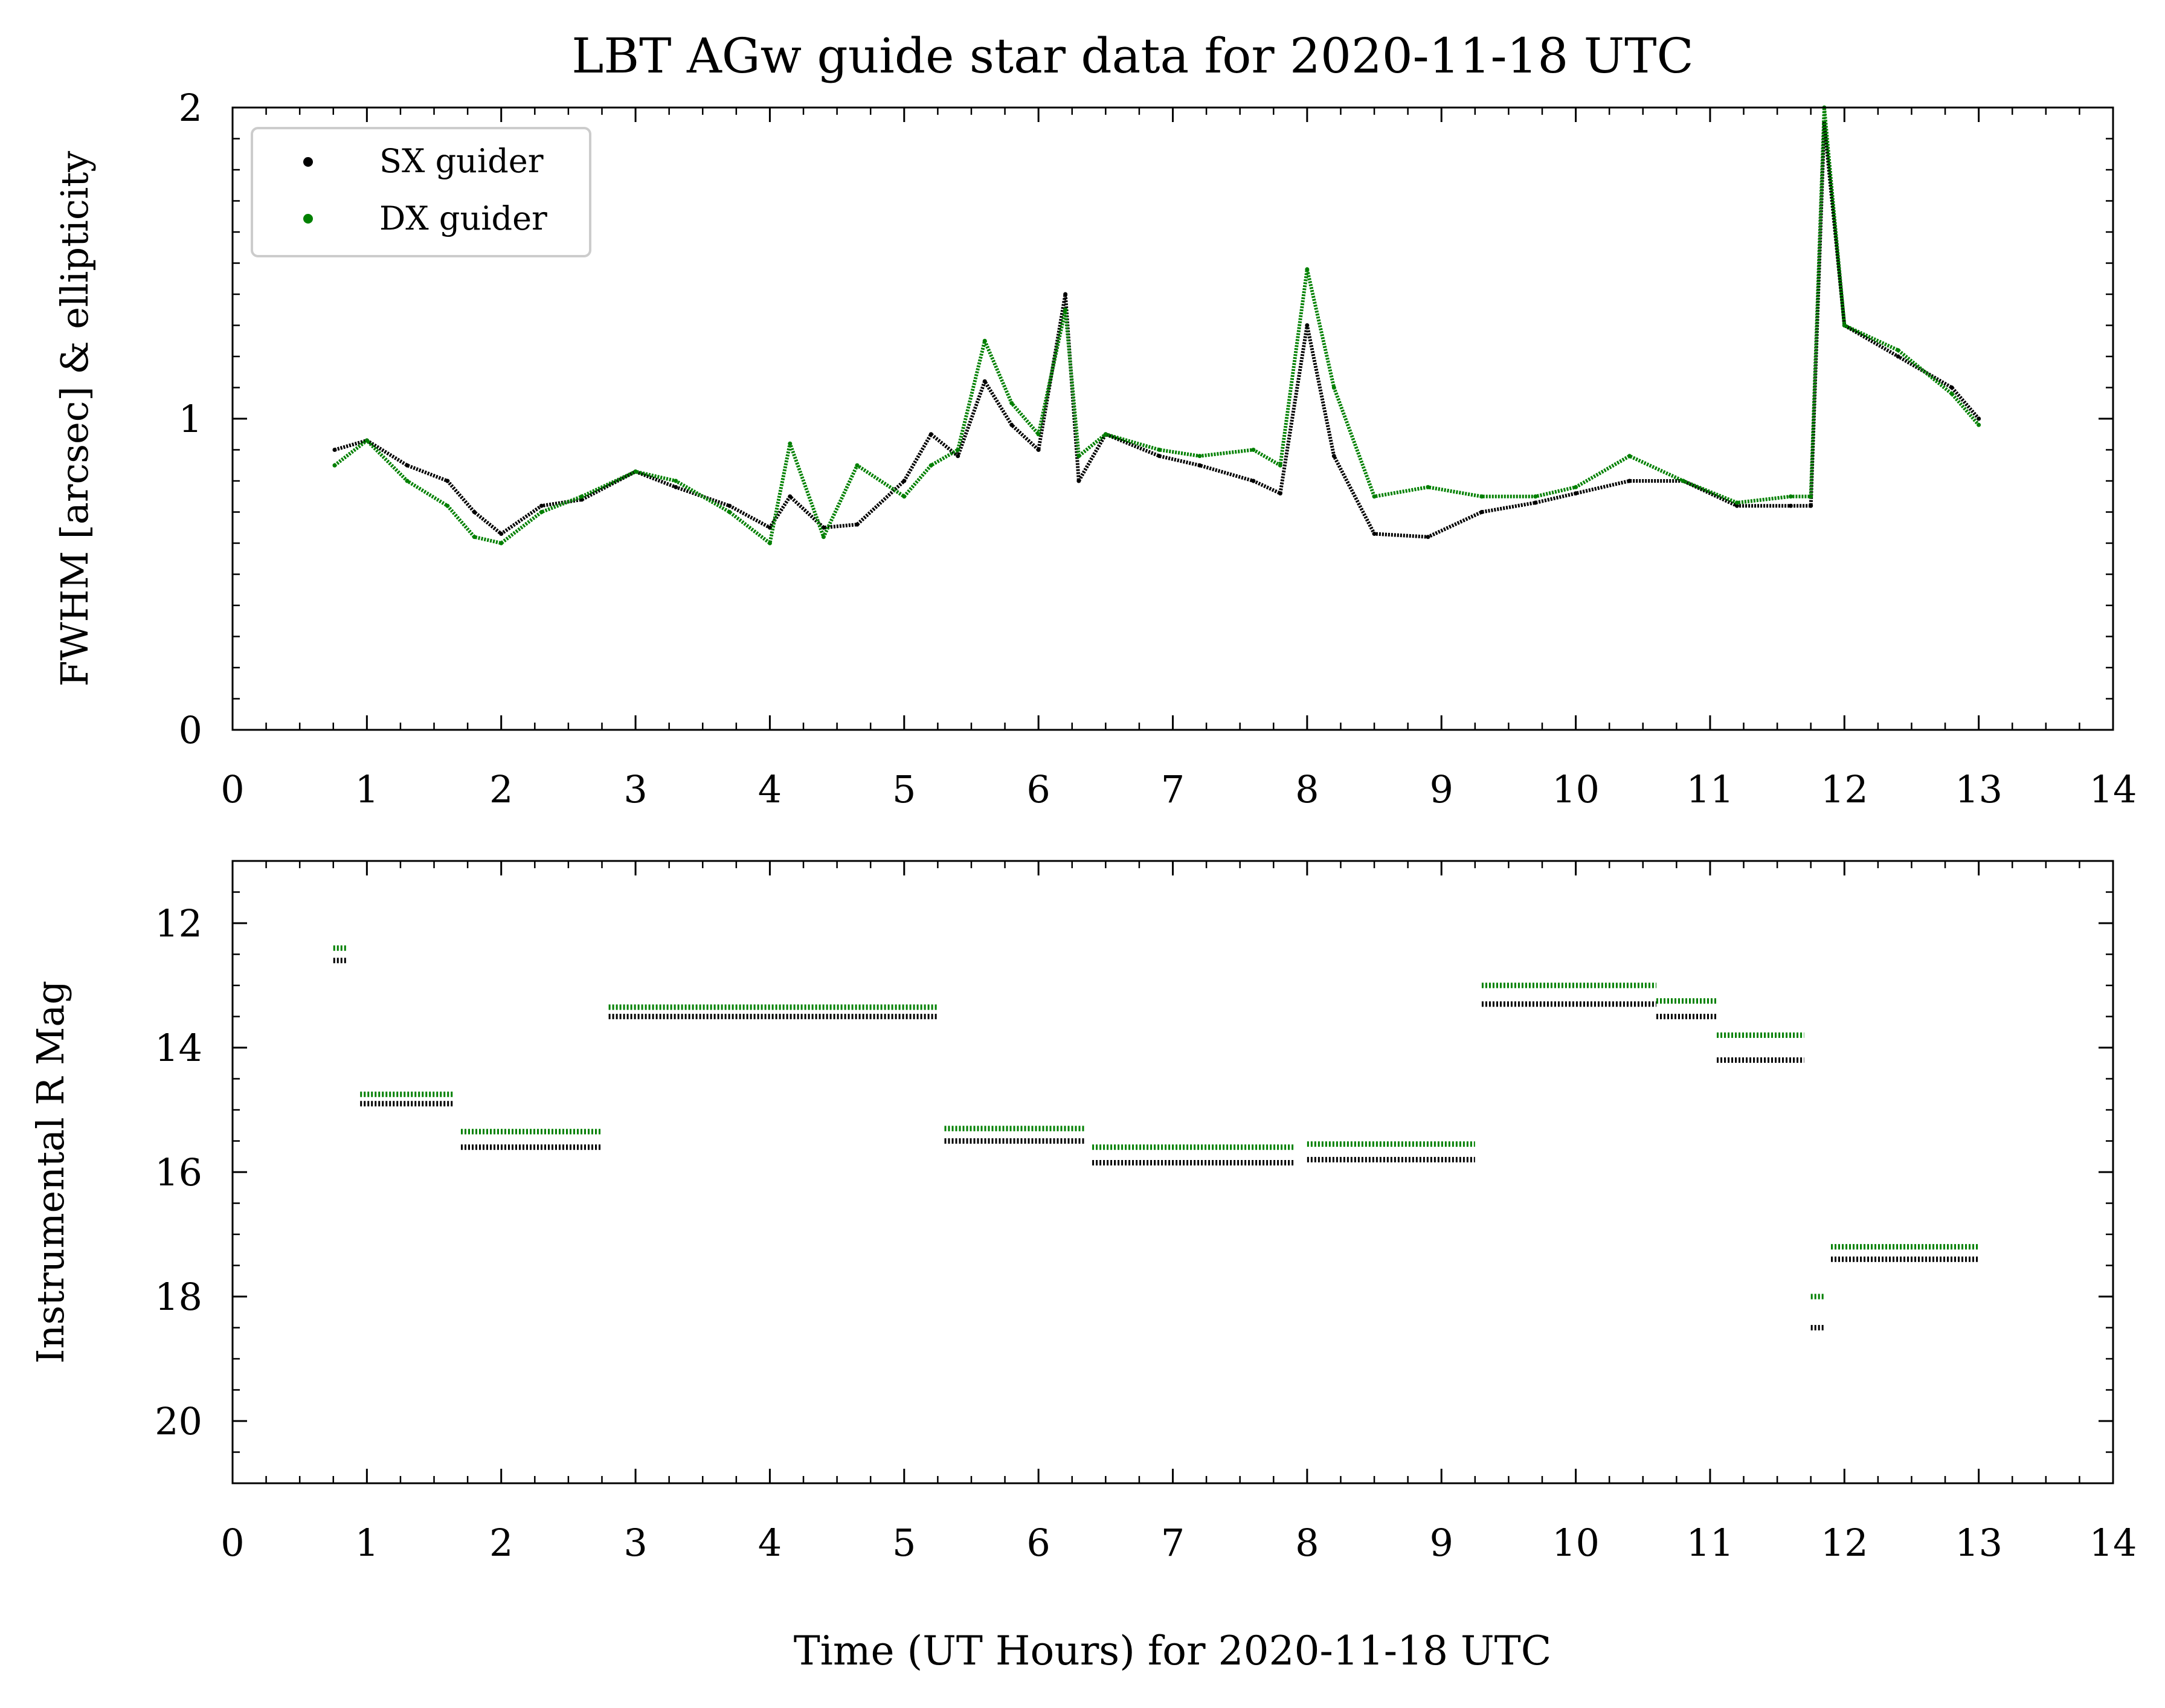 Image resolution: width=2165 pixels, height=1708 pixels. What do you see at coordinates (461, 161) in the screenshot?
I see `legend-sx-label: SX guider` at bounding box center [461, 161].